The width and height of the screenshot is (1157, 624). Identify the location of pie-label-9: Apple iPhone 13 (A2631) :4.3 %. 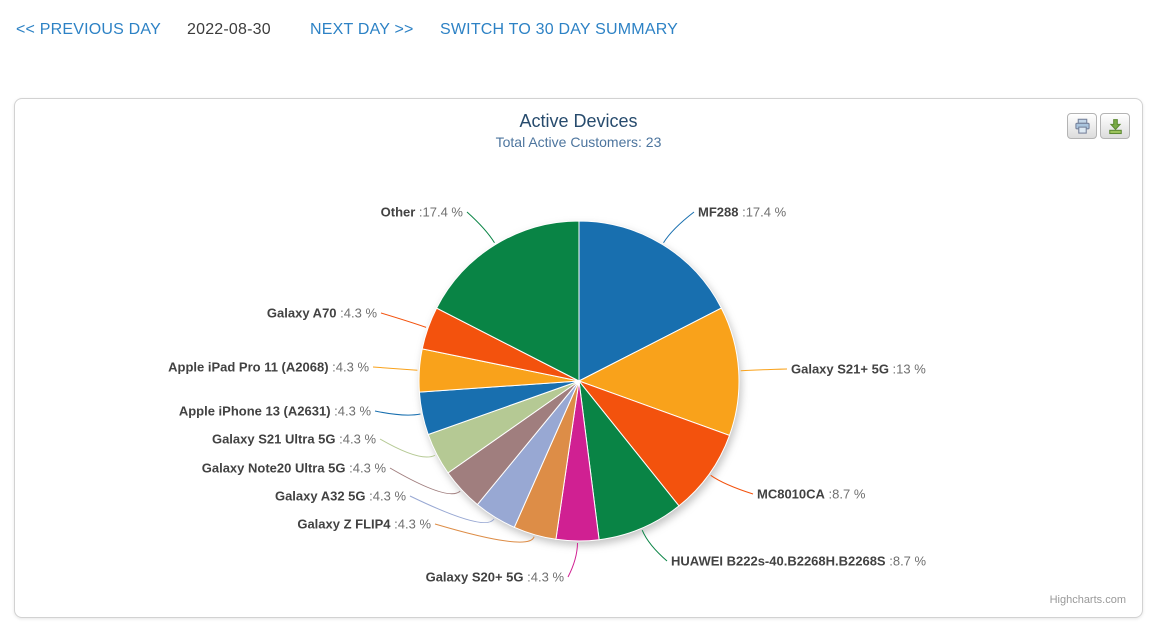
(275, 411).